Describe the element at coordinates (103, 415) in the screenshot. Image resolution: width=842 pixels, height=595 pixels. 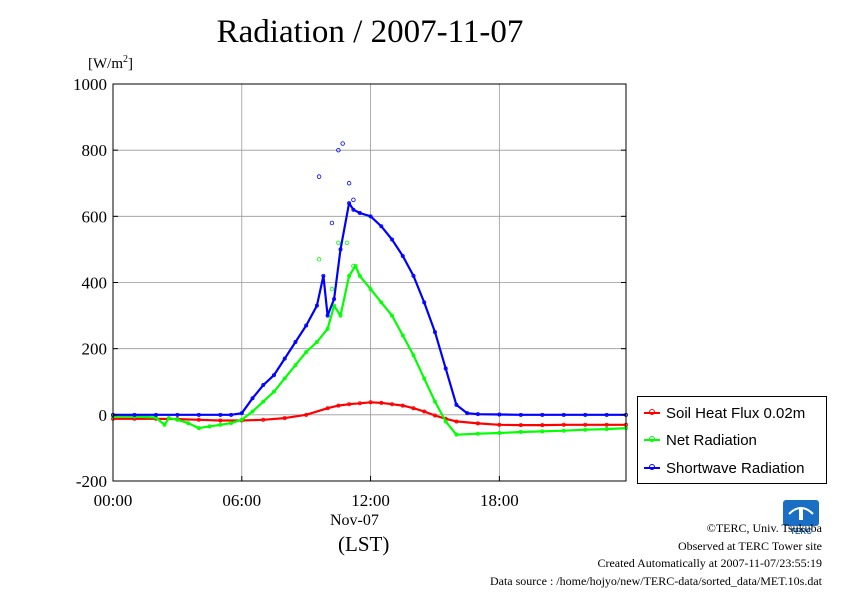
I see `y-tick-label: 0` at that location.